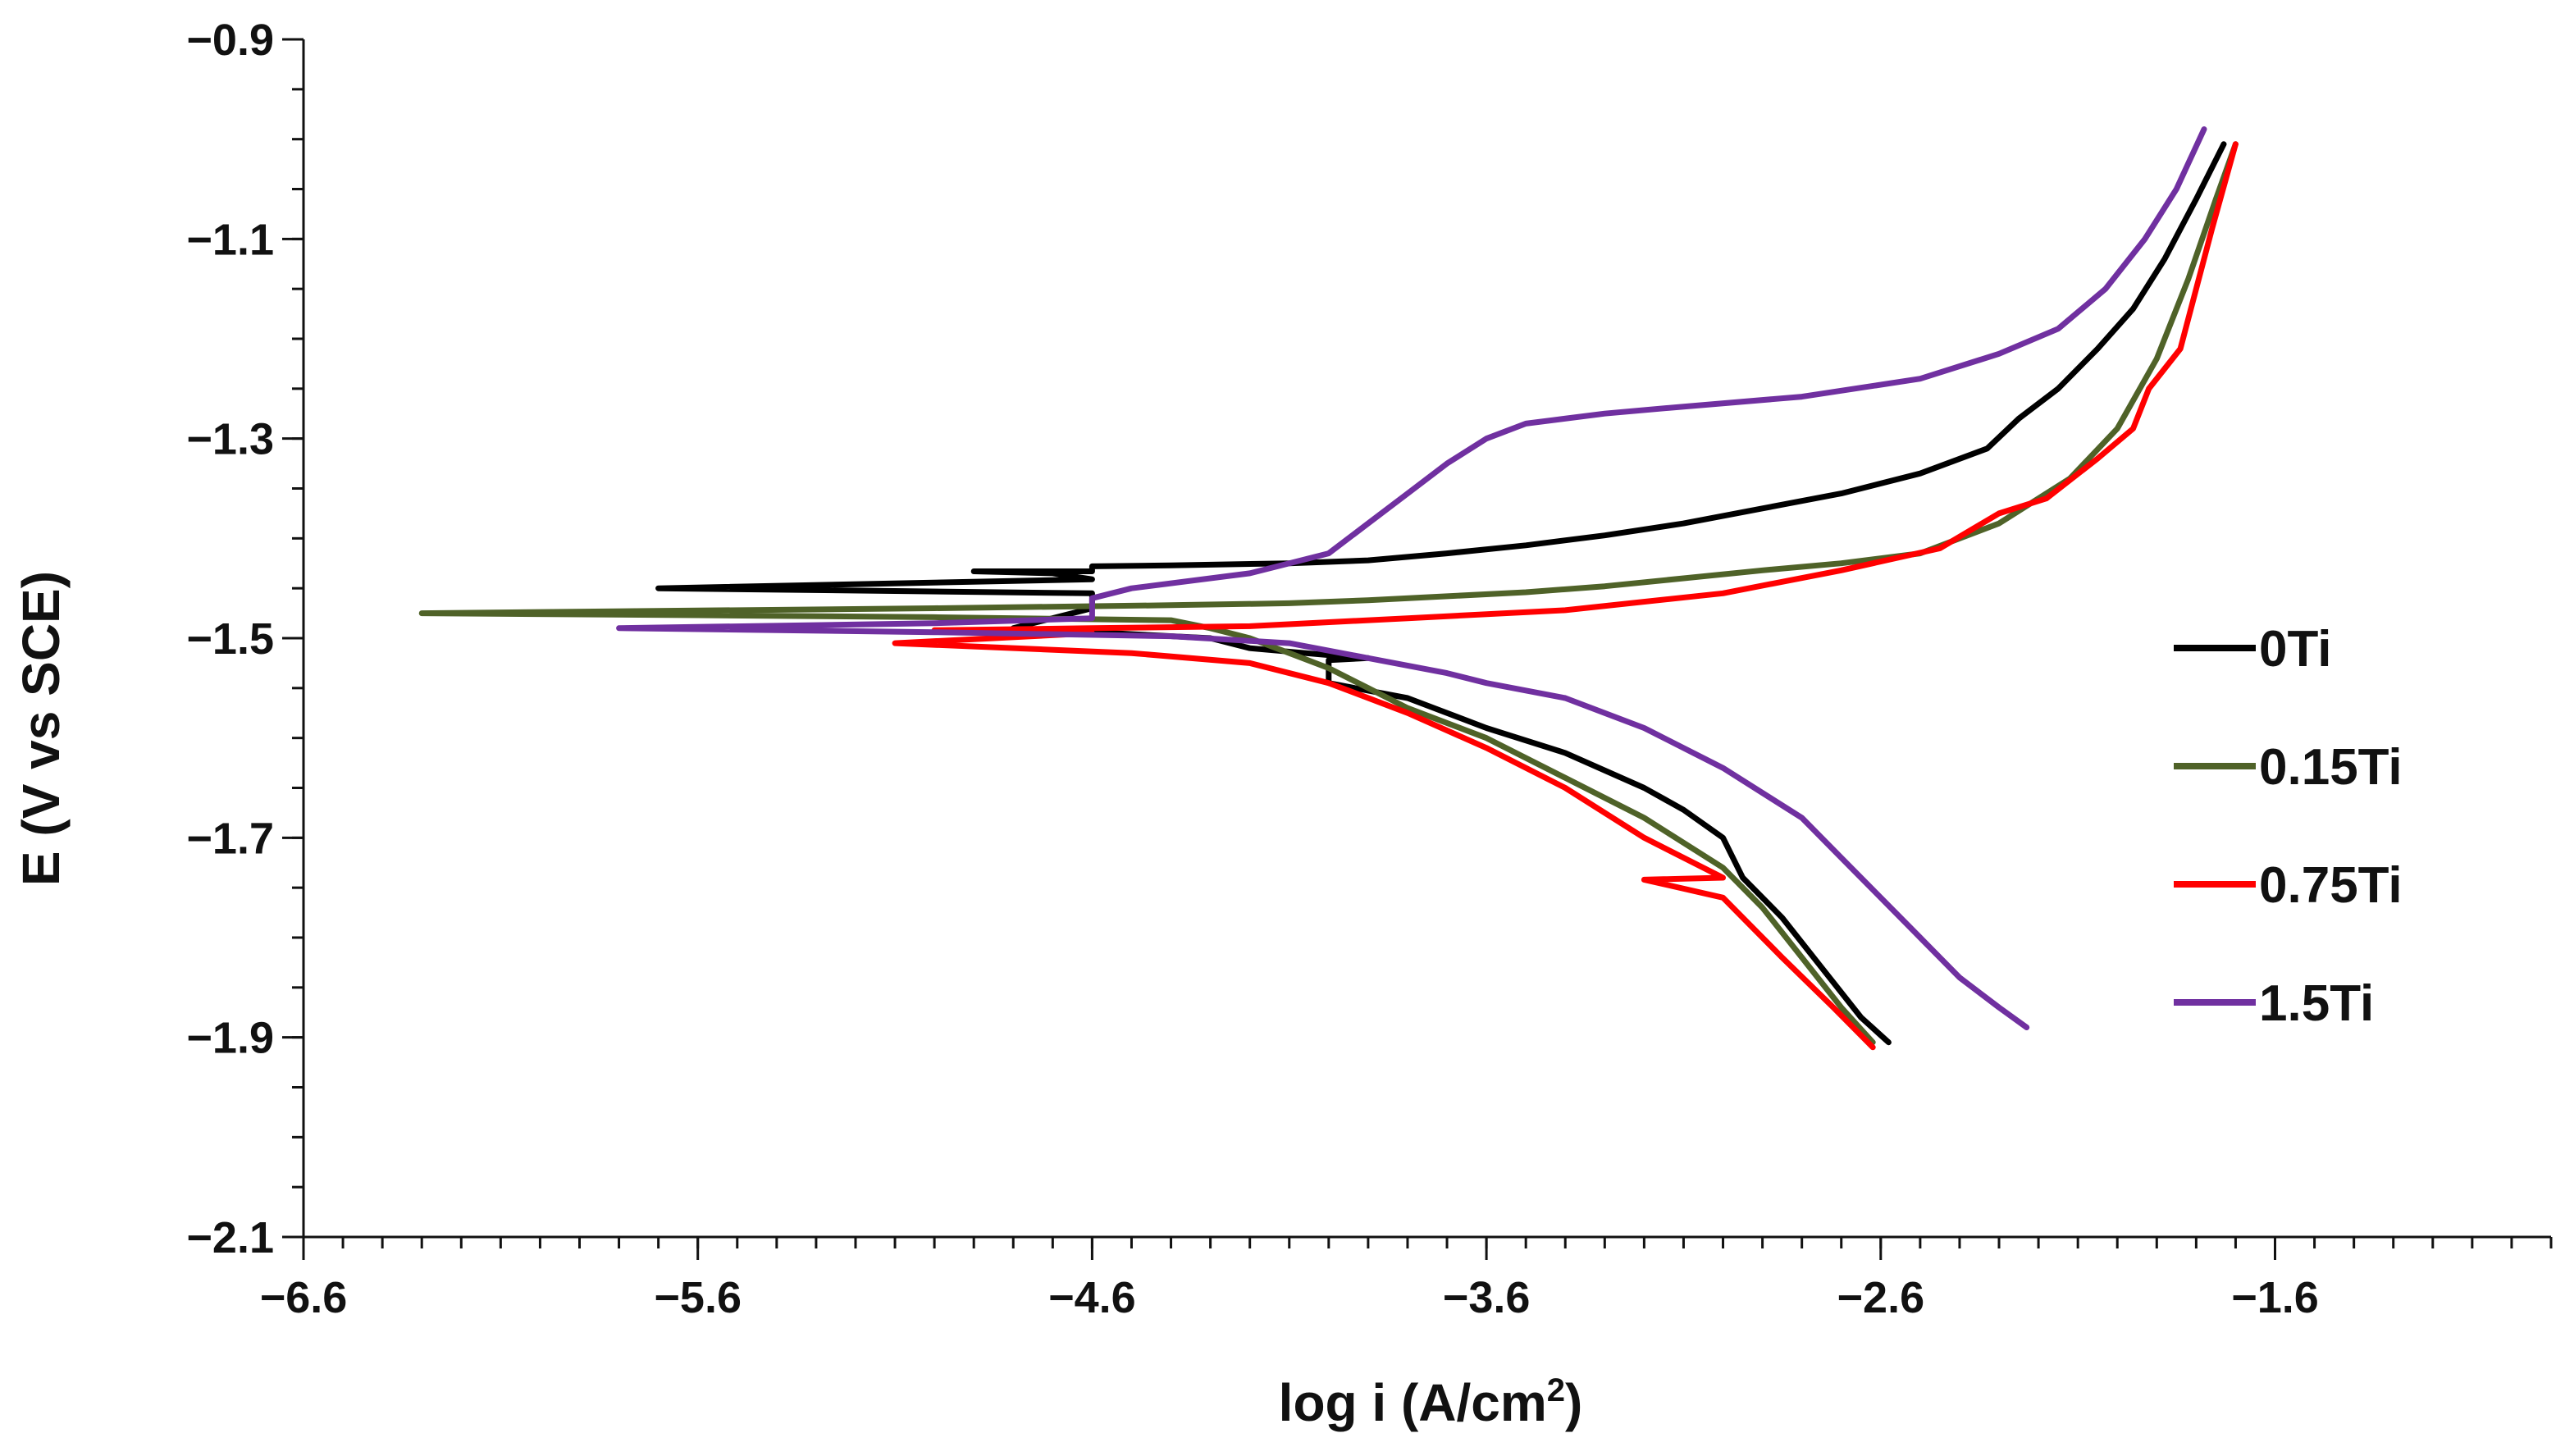 Image resolution: width=2565 pixels, height=1456 pixels. Describe the element at coordinates (1881, 1297) in the screenshot. I see `x-tick-label: −2.6` at that location.